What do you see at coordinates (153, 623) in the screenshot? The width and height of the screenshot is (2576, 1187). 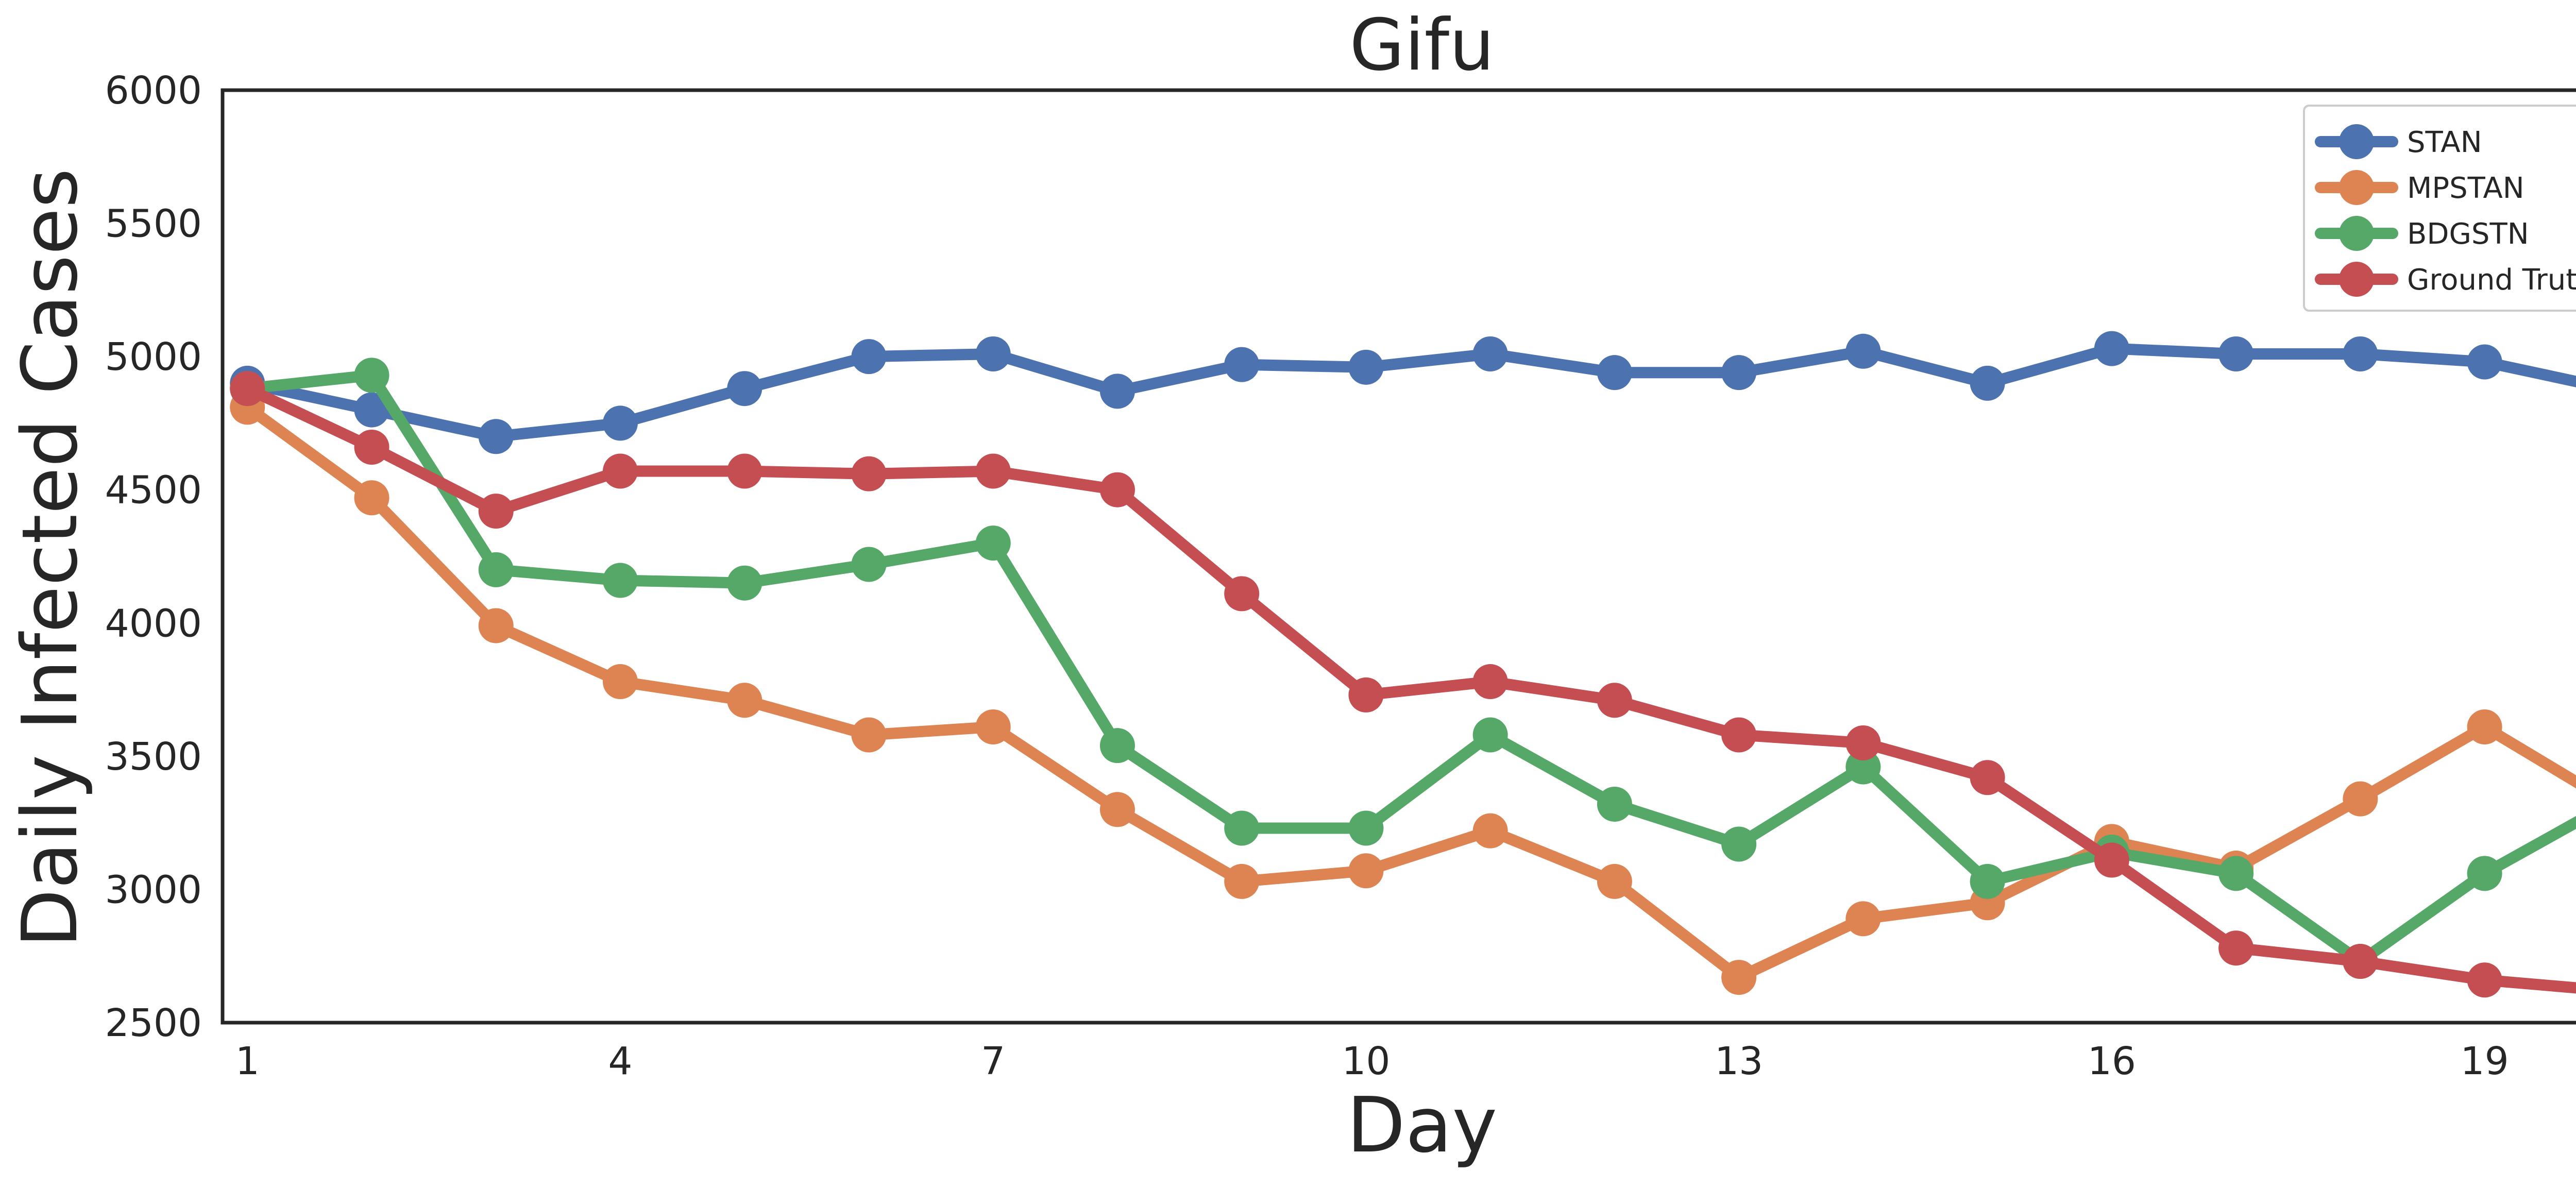 I see `y-tick-label: 4000` at bounding box center [153, 623].